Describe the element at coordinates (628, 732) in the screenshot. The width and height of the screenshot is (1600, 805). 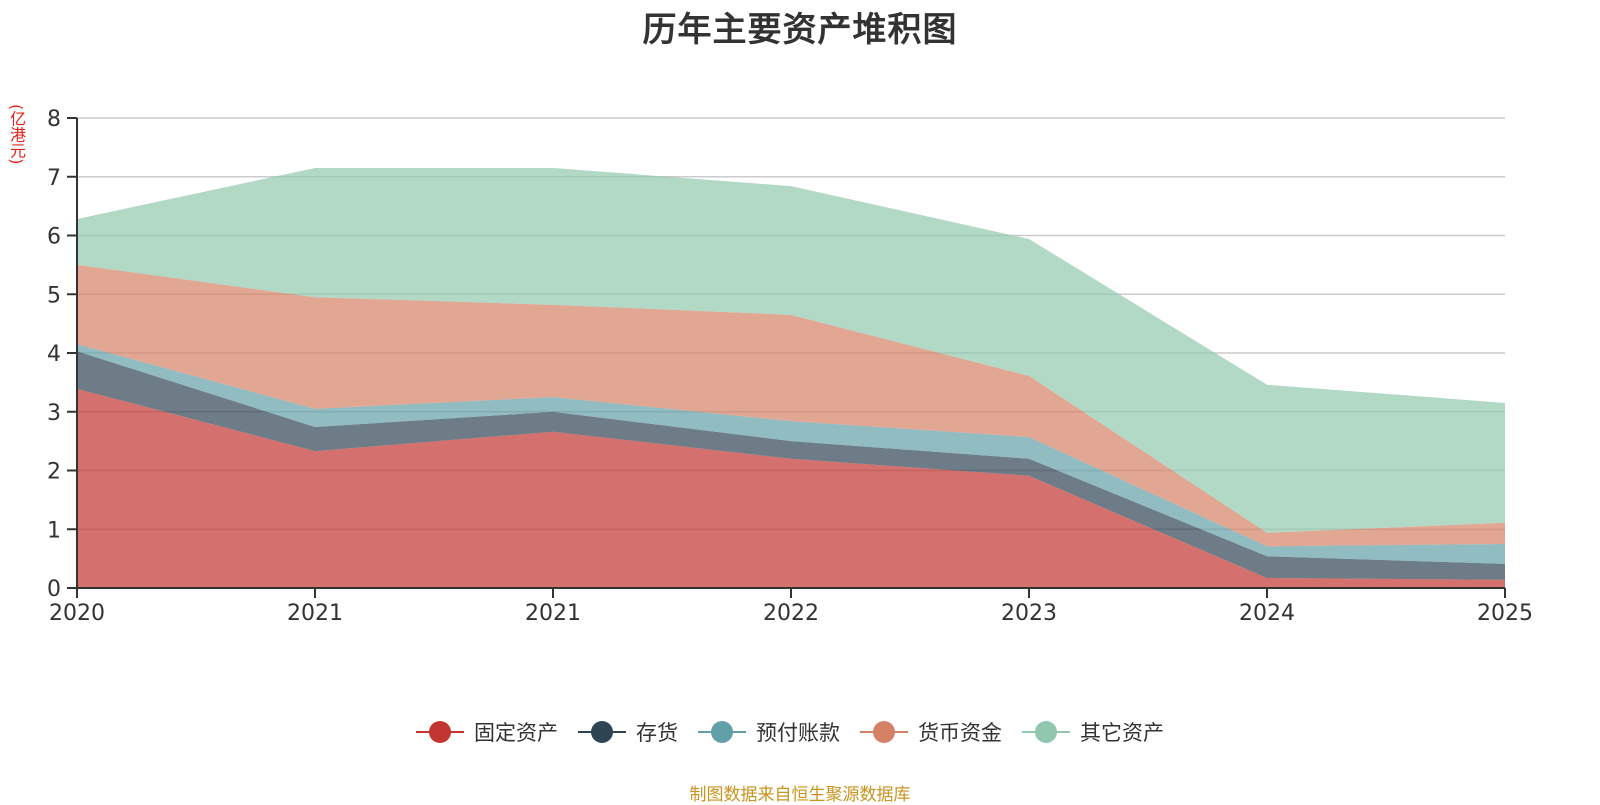
I see `legend-item-inventory: 存货` at that location.